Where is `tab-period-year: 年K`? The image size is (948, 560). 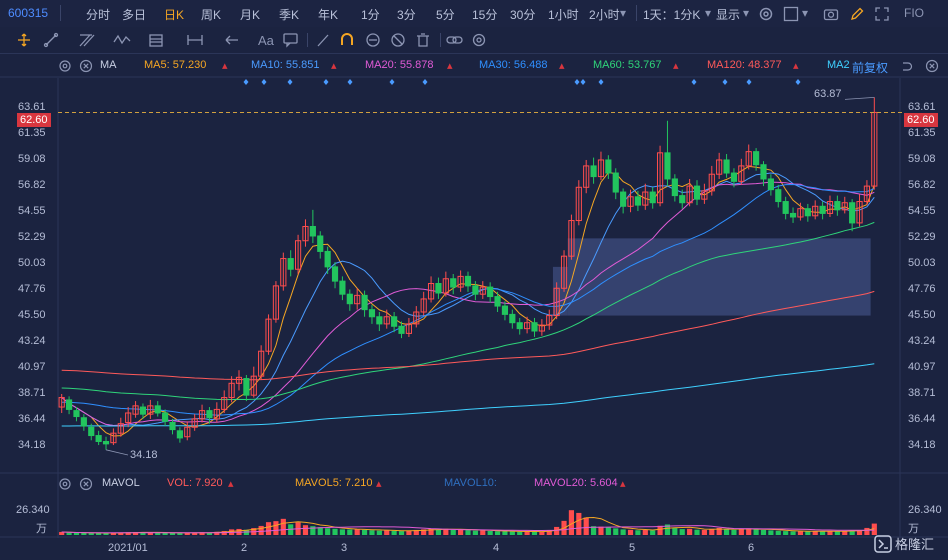
tab-period-year: 年K is located at coordinates (328, 15).